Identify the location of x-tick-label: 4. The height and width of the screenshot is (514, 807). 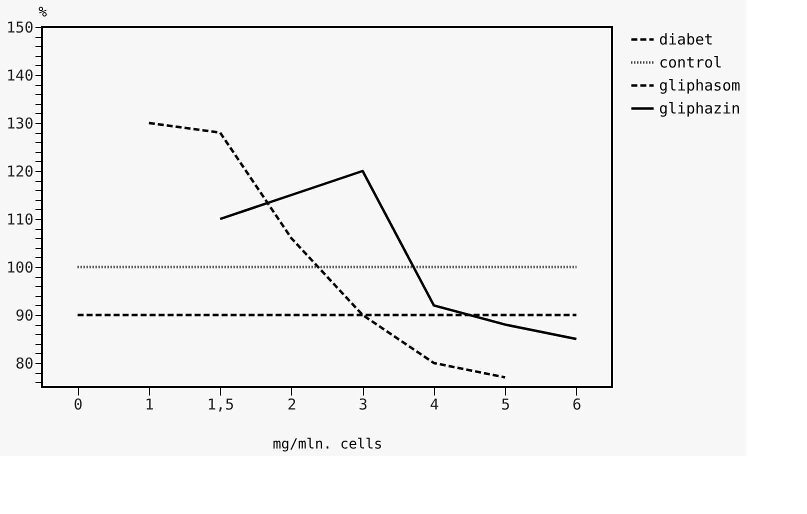
(434, 405).